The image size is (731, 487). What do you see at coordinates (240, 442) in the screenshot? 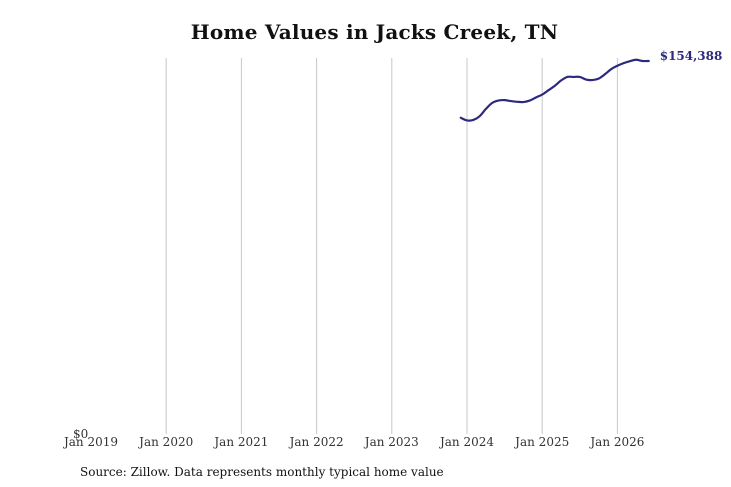
I see `x-tick-label: Jan 2021` at bounding box center [240, 442].